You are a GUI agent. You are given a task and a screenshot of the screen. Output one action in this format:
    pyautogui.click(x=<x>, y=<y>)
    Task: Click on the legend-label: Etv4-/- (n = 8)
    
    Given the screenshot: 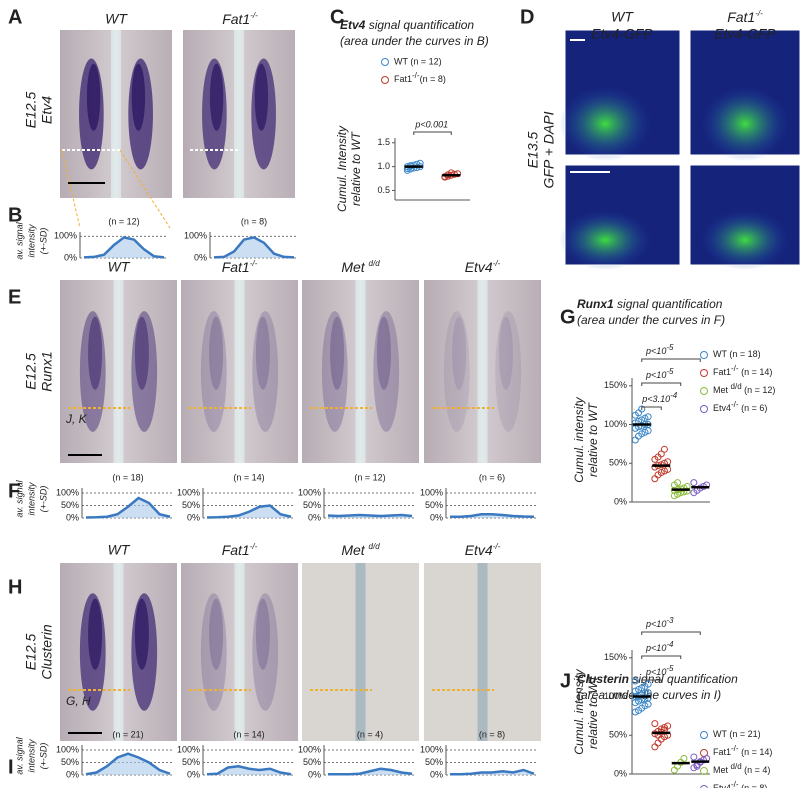 What is the action you would take?
    pyautogui.click(x=740, y=784)
    